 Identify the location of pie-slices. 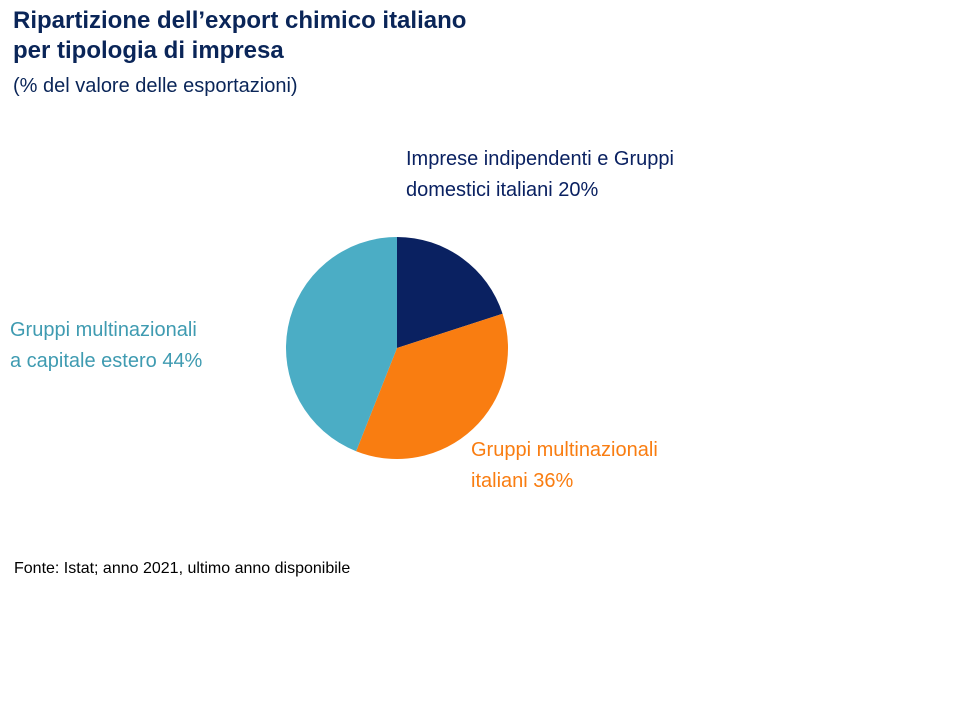
(397, 348).